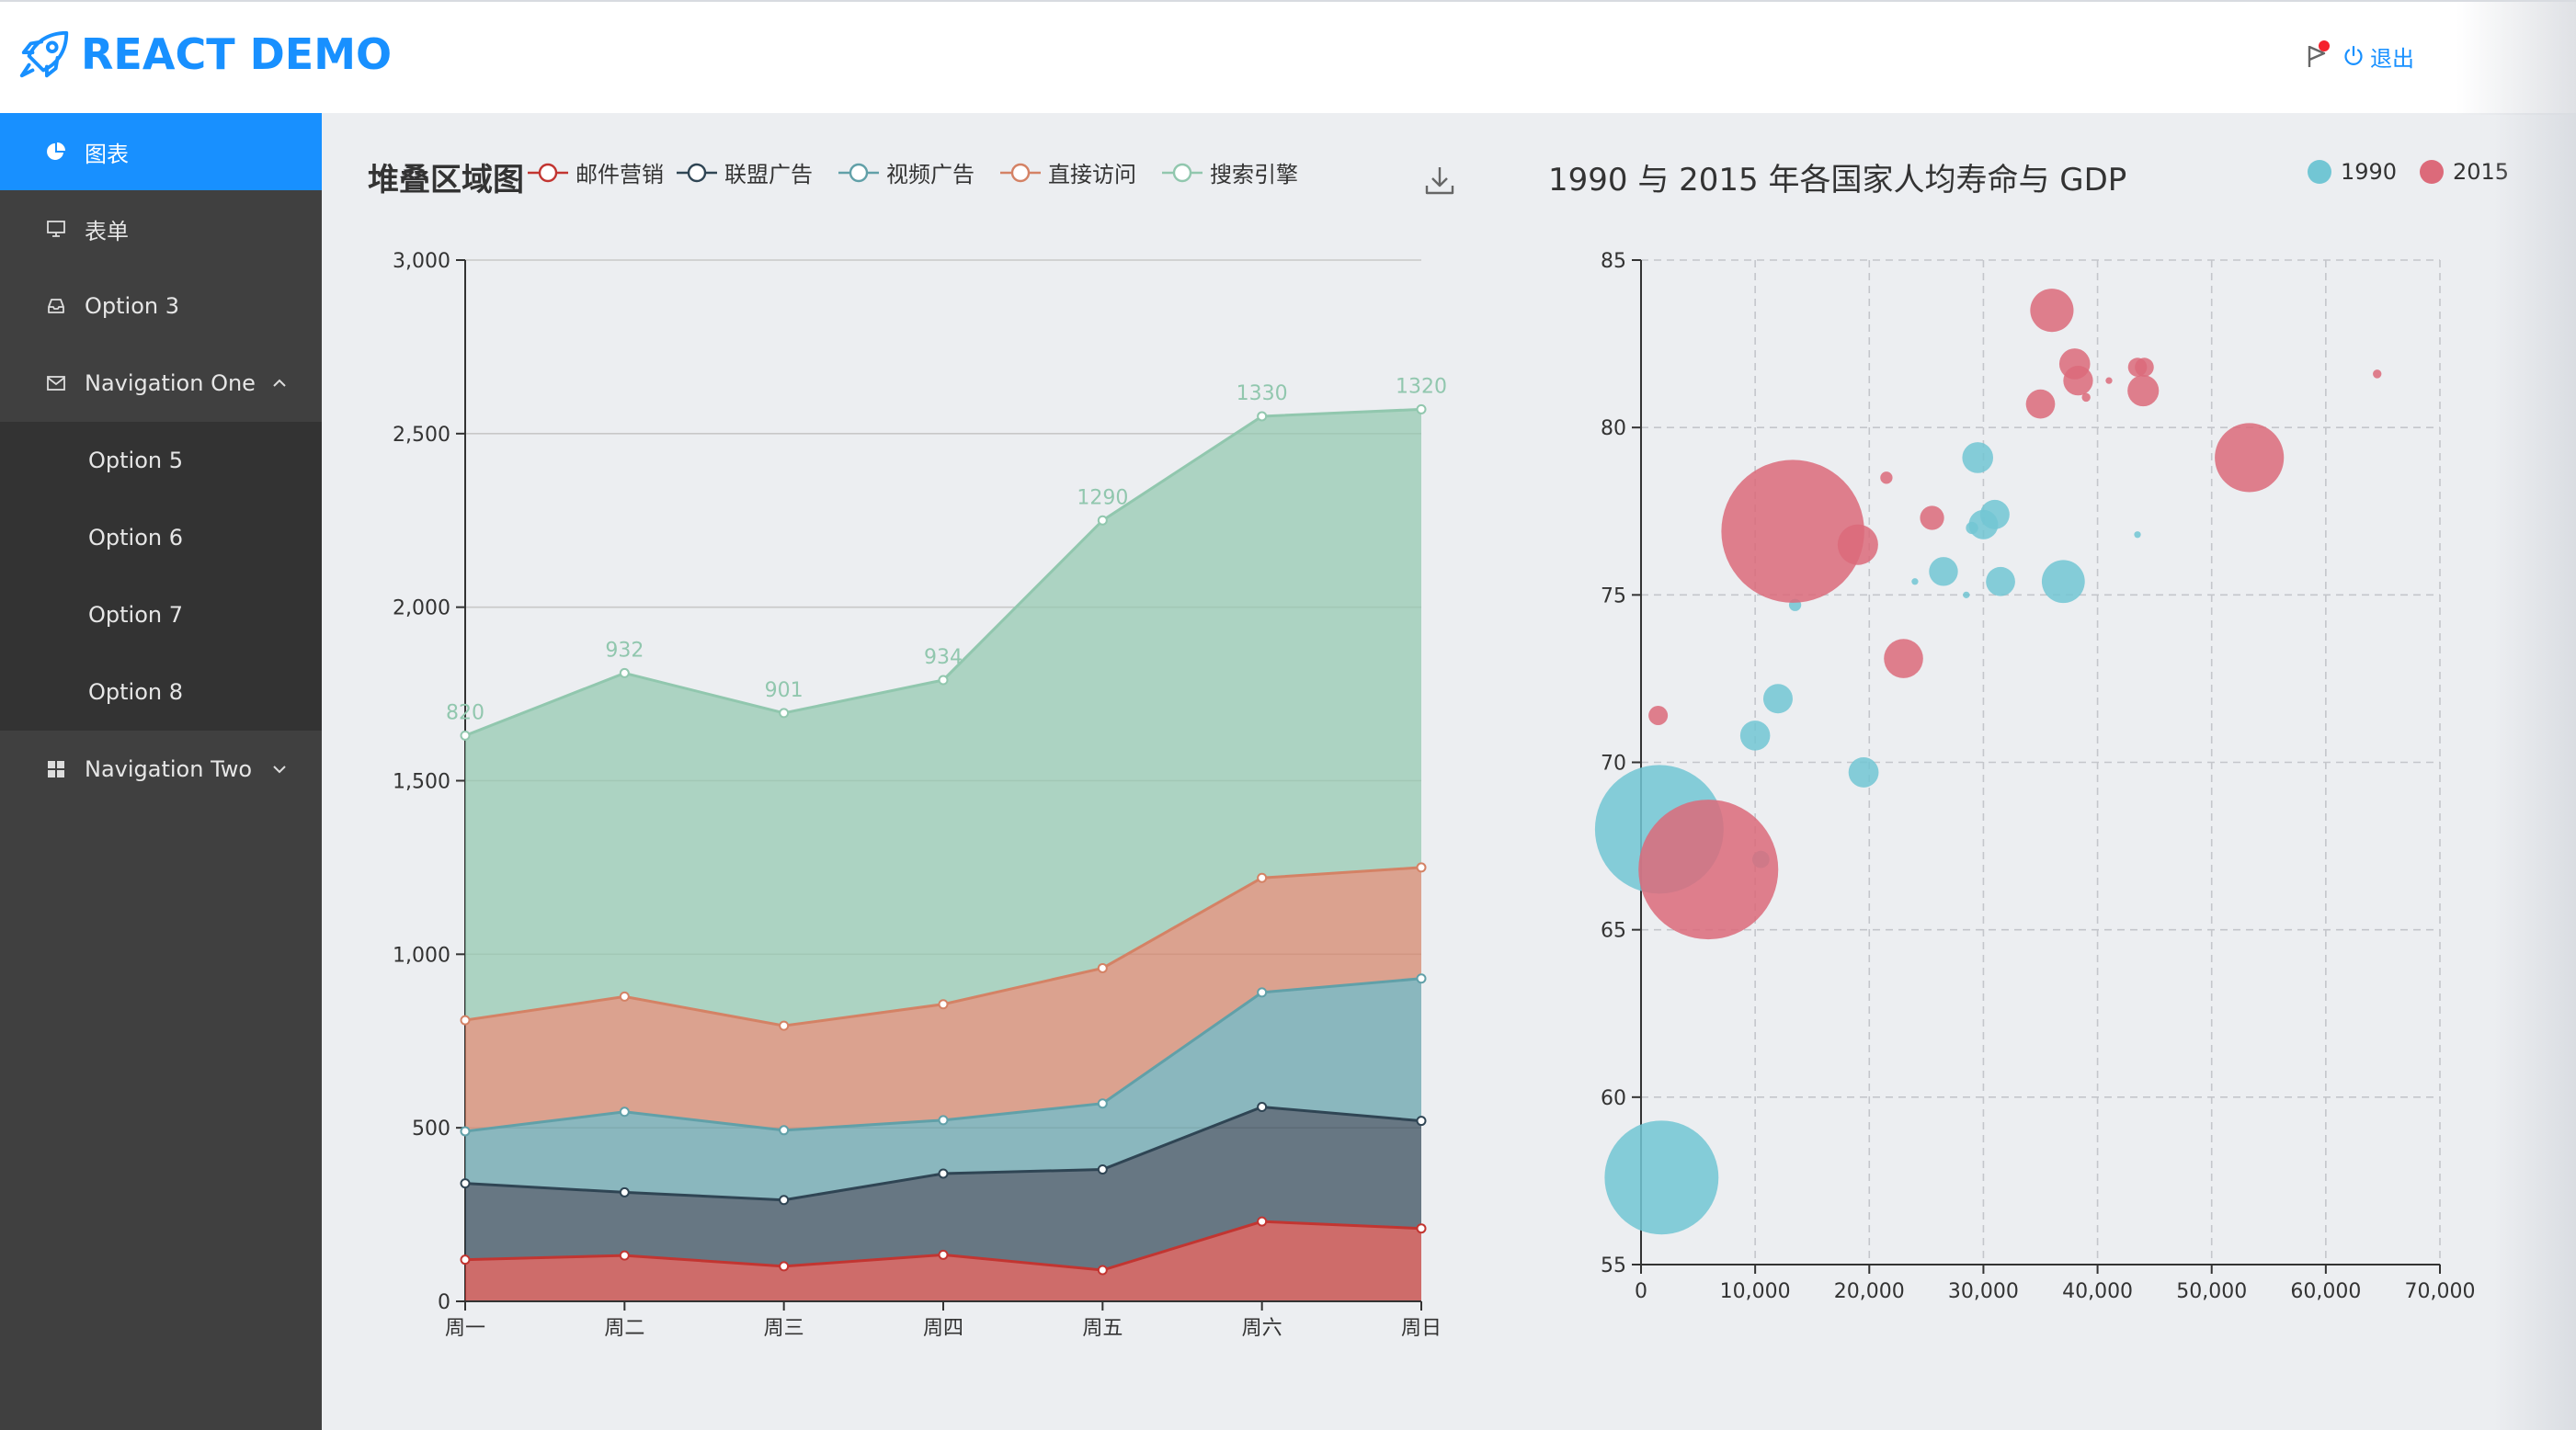 Image resolution: width=2576 pixels, height=1430 pixels. What do you see at coordinates (465, 1328) in the screenshot?
I see `x-tick-label: 周一` at bounding box center [465, 1328].